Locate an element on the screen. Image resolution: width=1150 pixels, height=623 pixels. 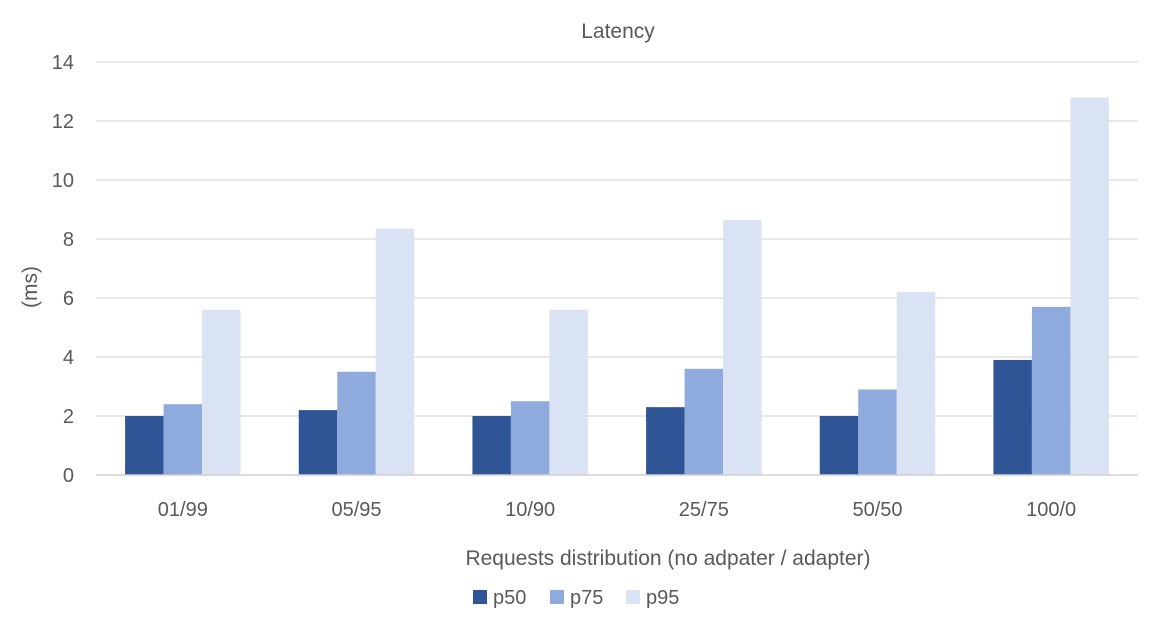
y-tick-label: 14 is located at coordinates (63, 63).